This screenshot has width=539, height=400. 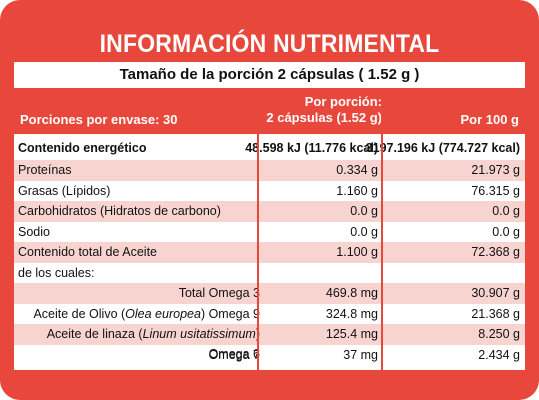 I want to click on nutrient-label: Contenido energético, so click(x=82, y=148).